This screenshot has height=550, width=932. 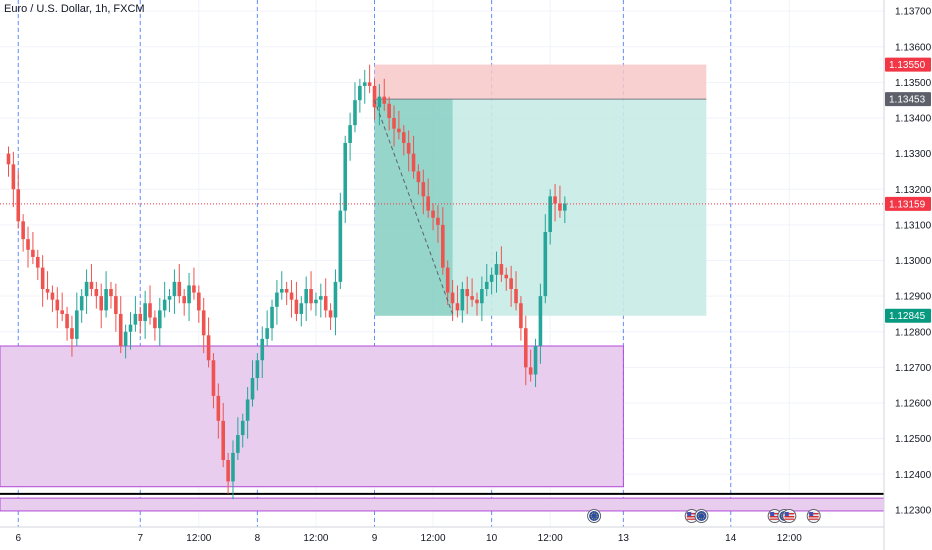 I want to click on y-tick-label: 1.13100, so click(x=913, y=225).